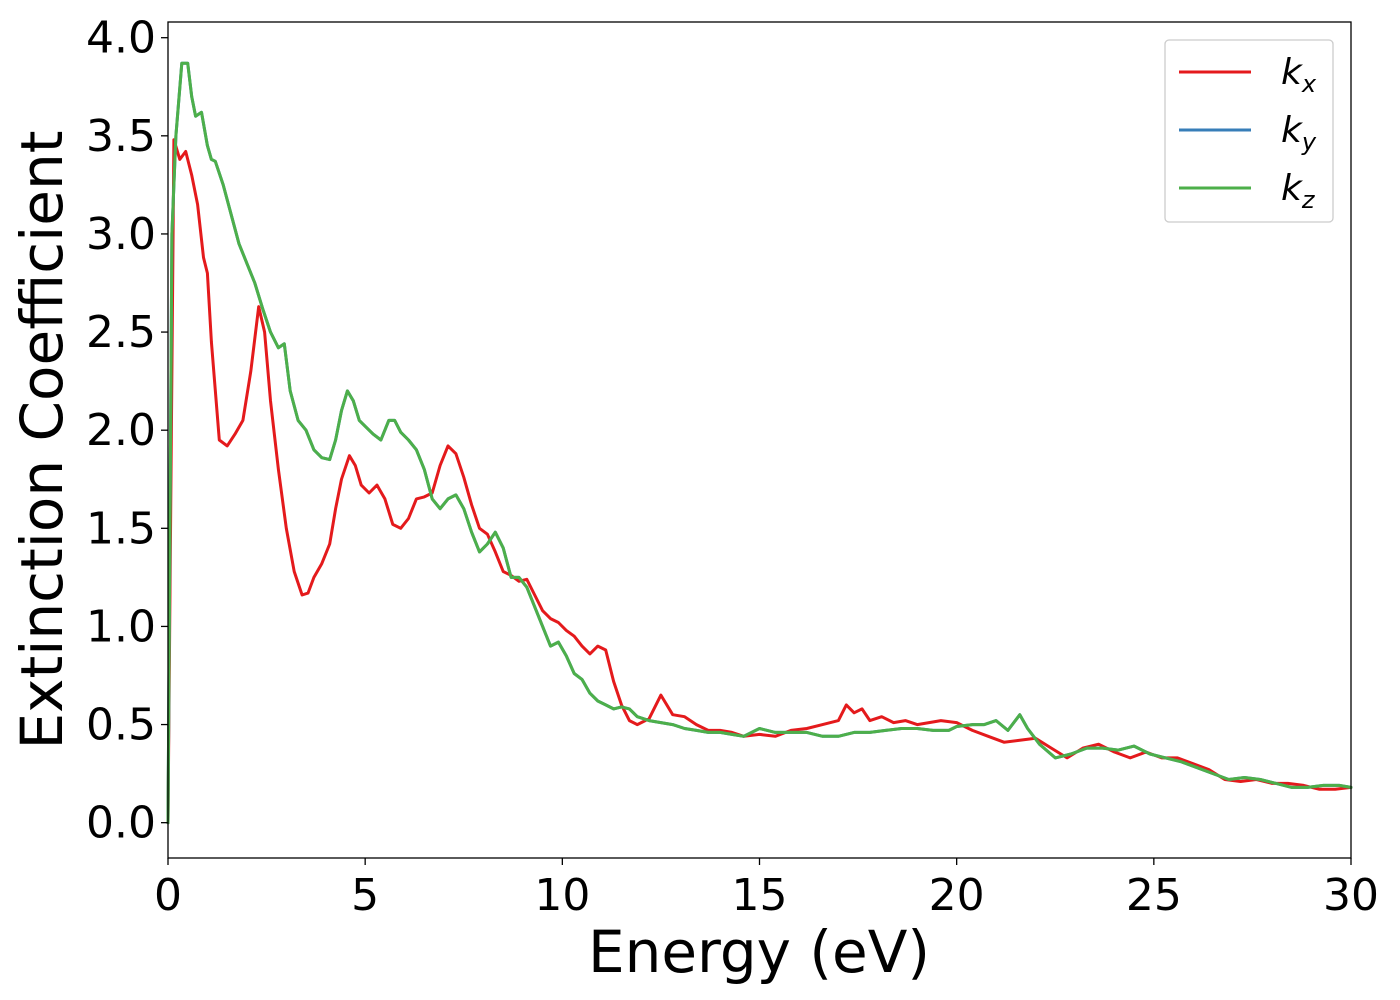 Image resolution: width=1400 pixels, height=1000 pixels. What do you see at coordinates (121, 332) in the screenshot?
I see `y-tick-label: 2.5` at bounding box center [121, 332].